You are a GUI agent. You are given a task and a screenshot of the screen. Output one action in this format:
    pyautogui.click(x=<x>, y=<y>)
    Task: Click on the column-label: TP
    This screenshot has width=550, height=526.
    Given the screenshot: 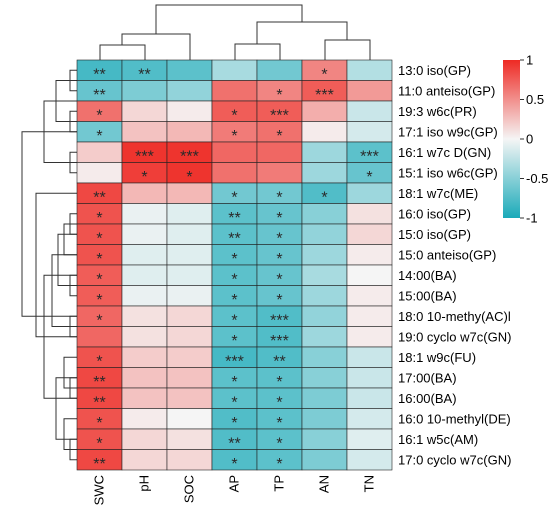 What is the action you would take?
    pyautogui.click(x=279, y=483)
    